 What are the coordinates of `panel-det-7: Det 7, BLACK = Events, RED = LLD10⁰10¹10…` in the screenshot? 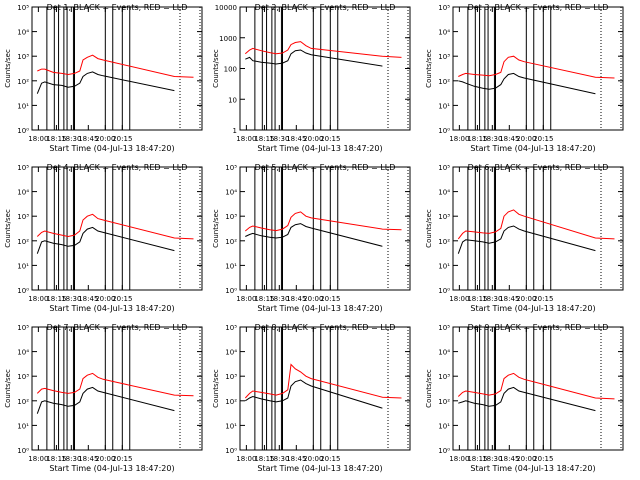 It's located at (103, 398).